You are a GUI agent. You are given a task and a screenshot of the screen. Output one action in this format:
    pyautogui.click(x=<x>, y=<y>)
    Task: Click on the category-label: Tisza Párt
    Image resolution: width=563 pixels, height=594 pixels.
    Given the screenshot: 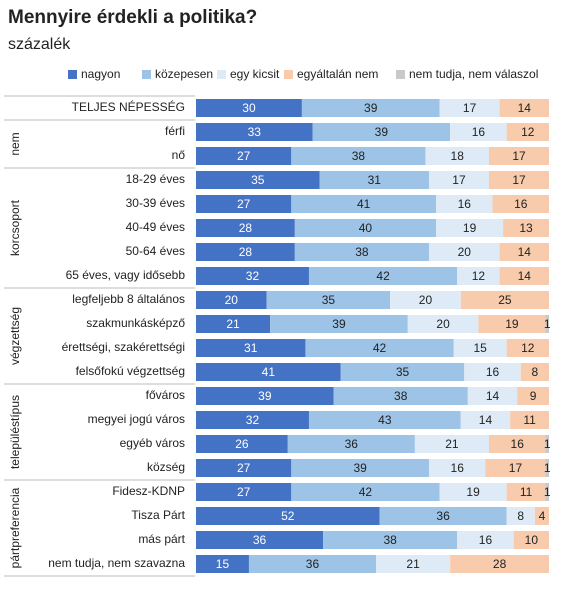 What is the action you would take?
    pyautogui.click(x=158, y=515)
    